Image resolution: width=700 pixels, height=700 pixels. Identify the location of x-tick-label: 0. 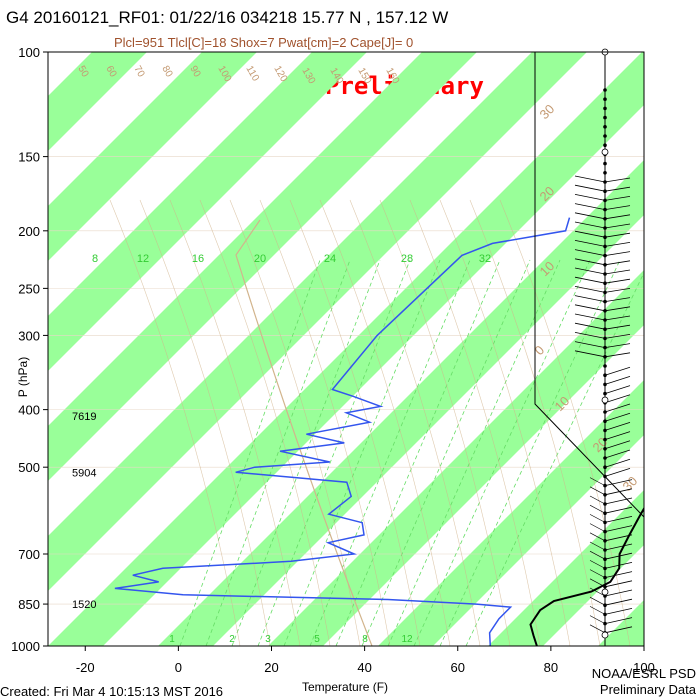
(178, 667).